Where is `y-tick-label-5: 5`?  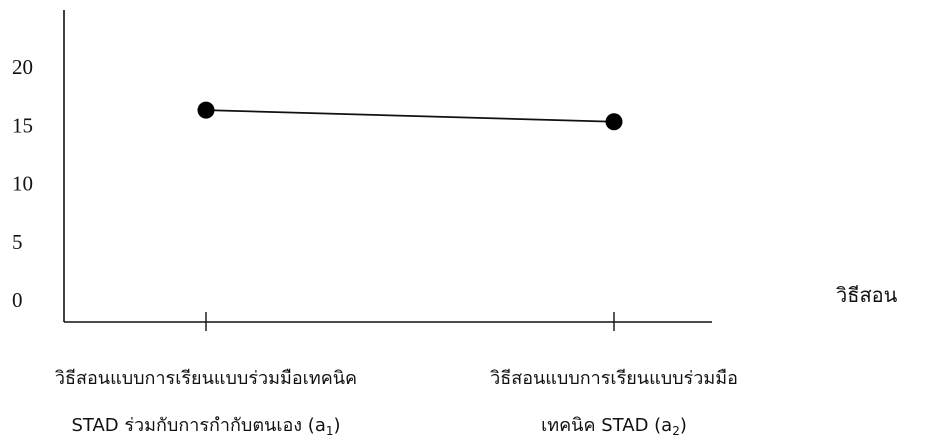
y-tick-label-5: 5 is located at coordinates (17, 242).